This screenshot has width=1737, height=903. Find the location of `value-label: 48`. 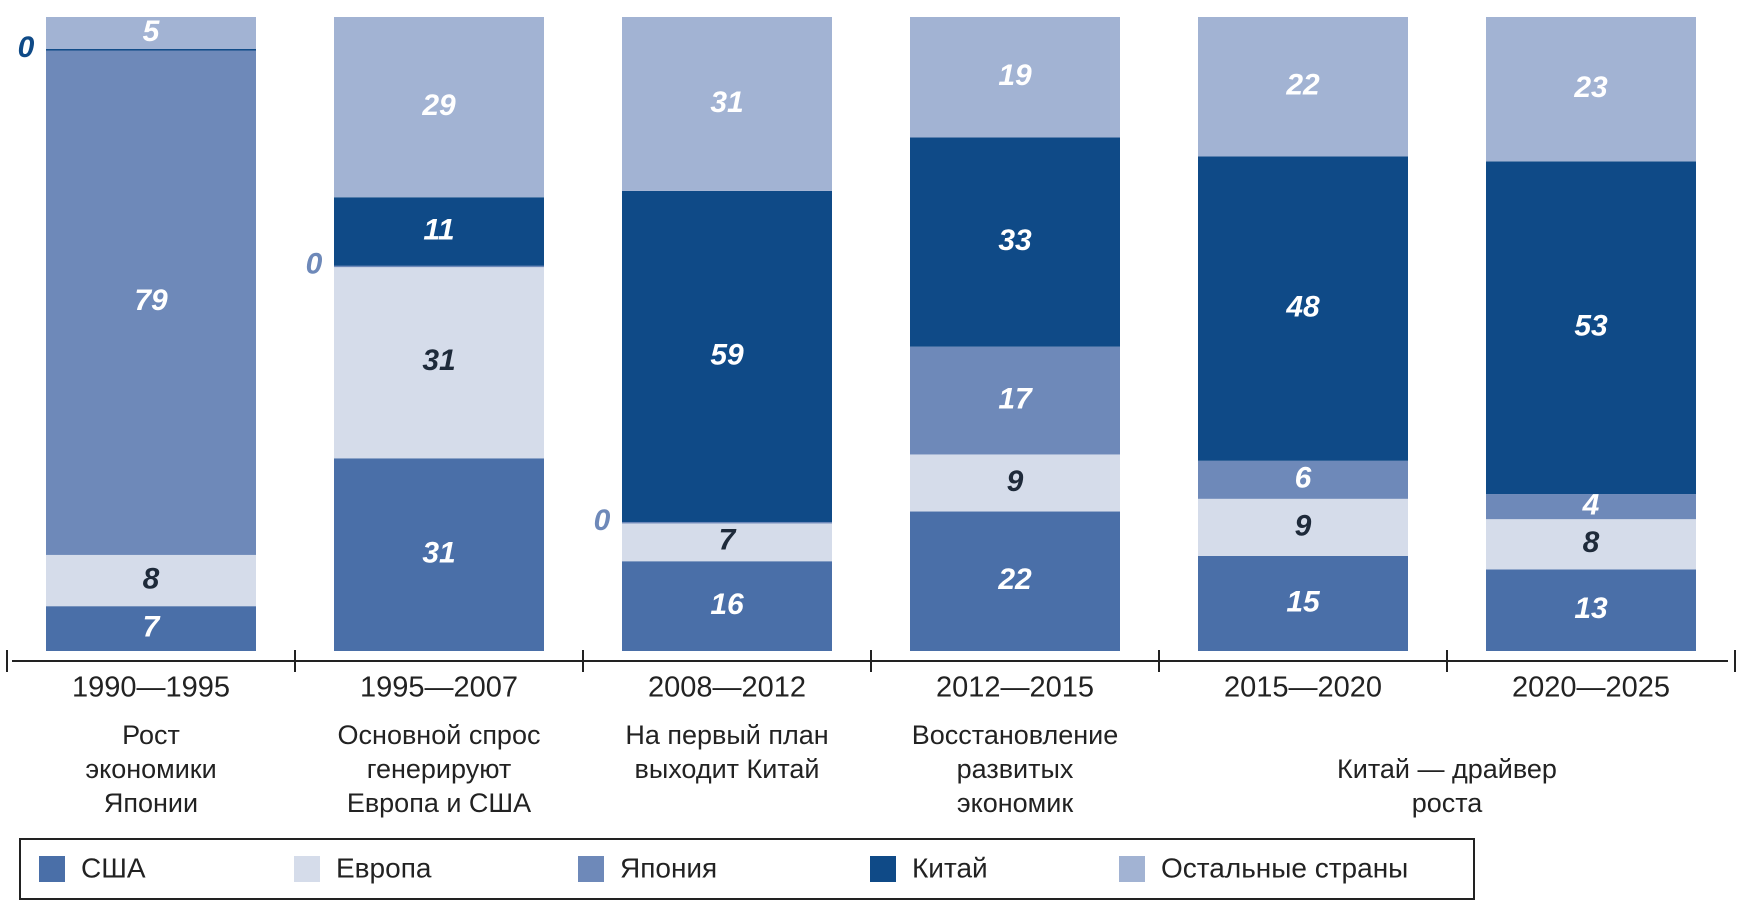

value-label: 48 is located at coordinates (1302, 307).